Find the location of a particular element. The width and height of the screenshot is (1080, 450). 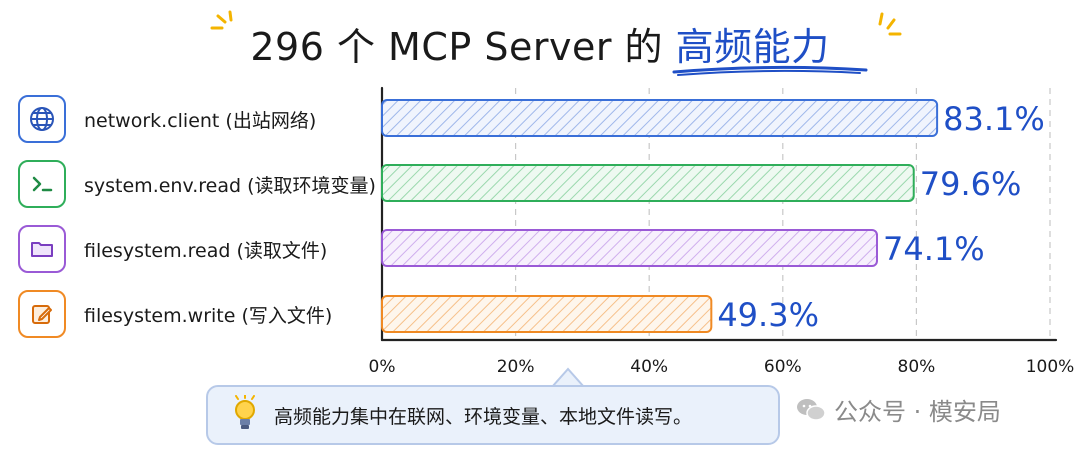

insight-callout: 高频能力集中在联网、环境变量、本地文件读写。 is located at coordinates (493, 415).